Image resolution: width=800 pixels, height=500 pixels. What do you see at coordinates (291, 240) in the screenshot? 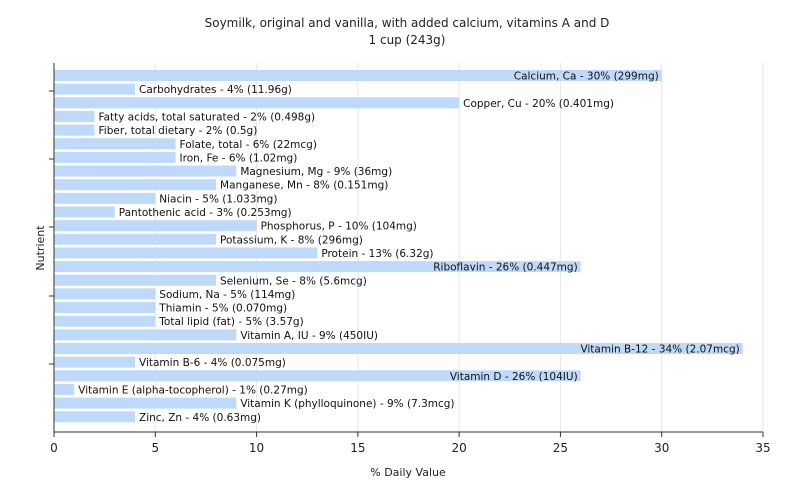
I see `bar-label-12: Potassium, K - 8% (296mg)` at bounding box center [291, 240].